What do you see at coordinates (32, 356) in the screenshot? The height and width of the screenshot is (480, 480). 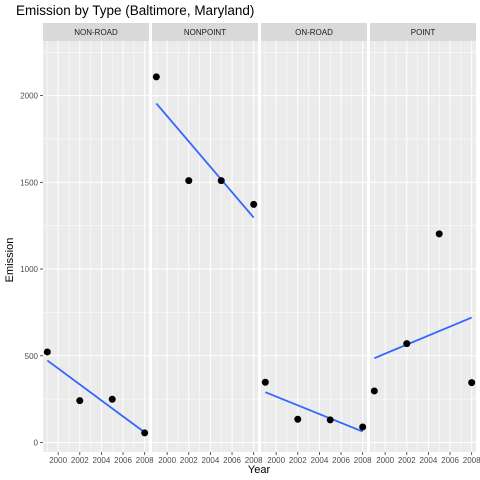 I see `y-tick-label: 500` at bounding box center [32, 356].